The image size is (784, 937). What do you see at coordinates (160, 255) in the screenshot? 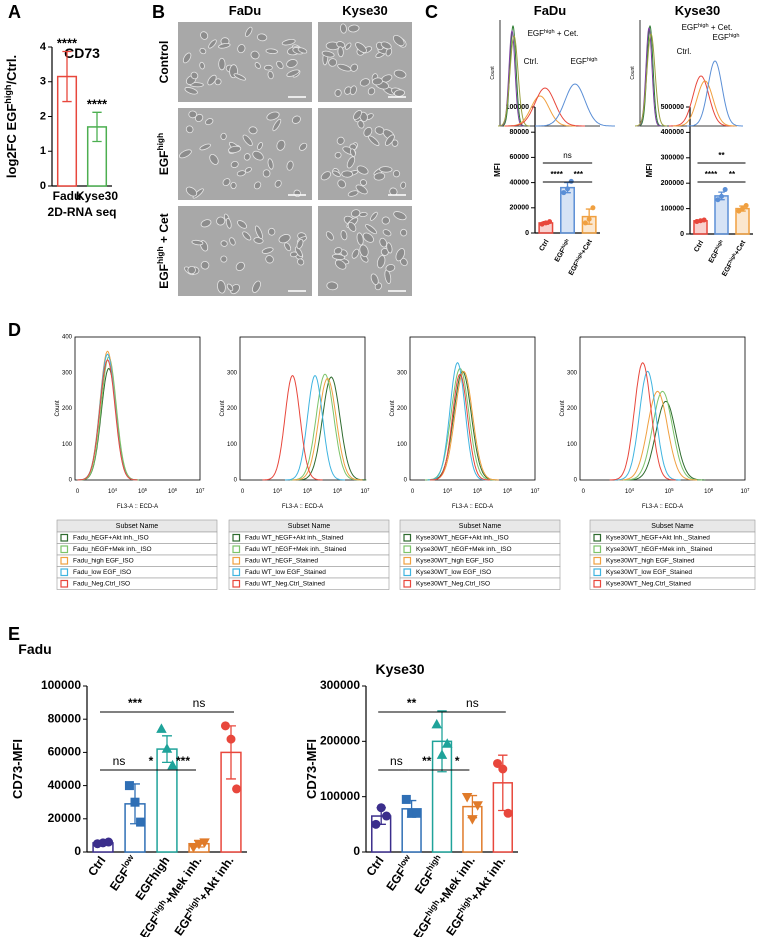
I see `row-label-part: high` at bounding box center [160, 255].